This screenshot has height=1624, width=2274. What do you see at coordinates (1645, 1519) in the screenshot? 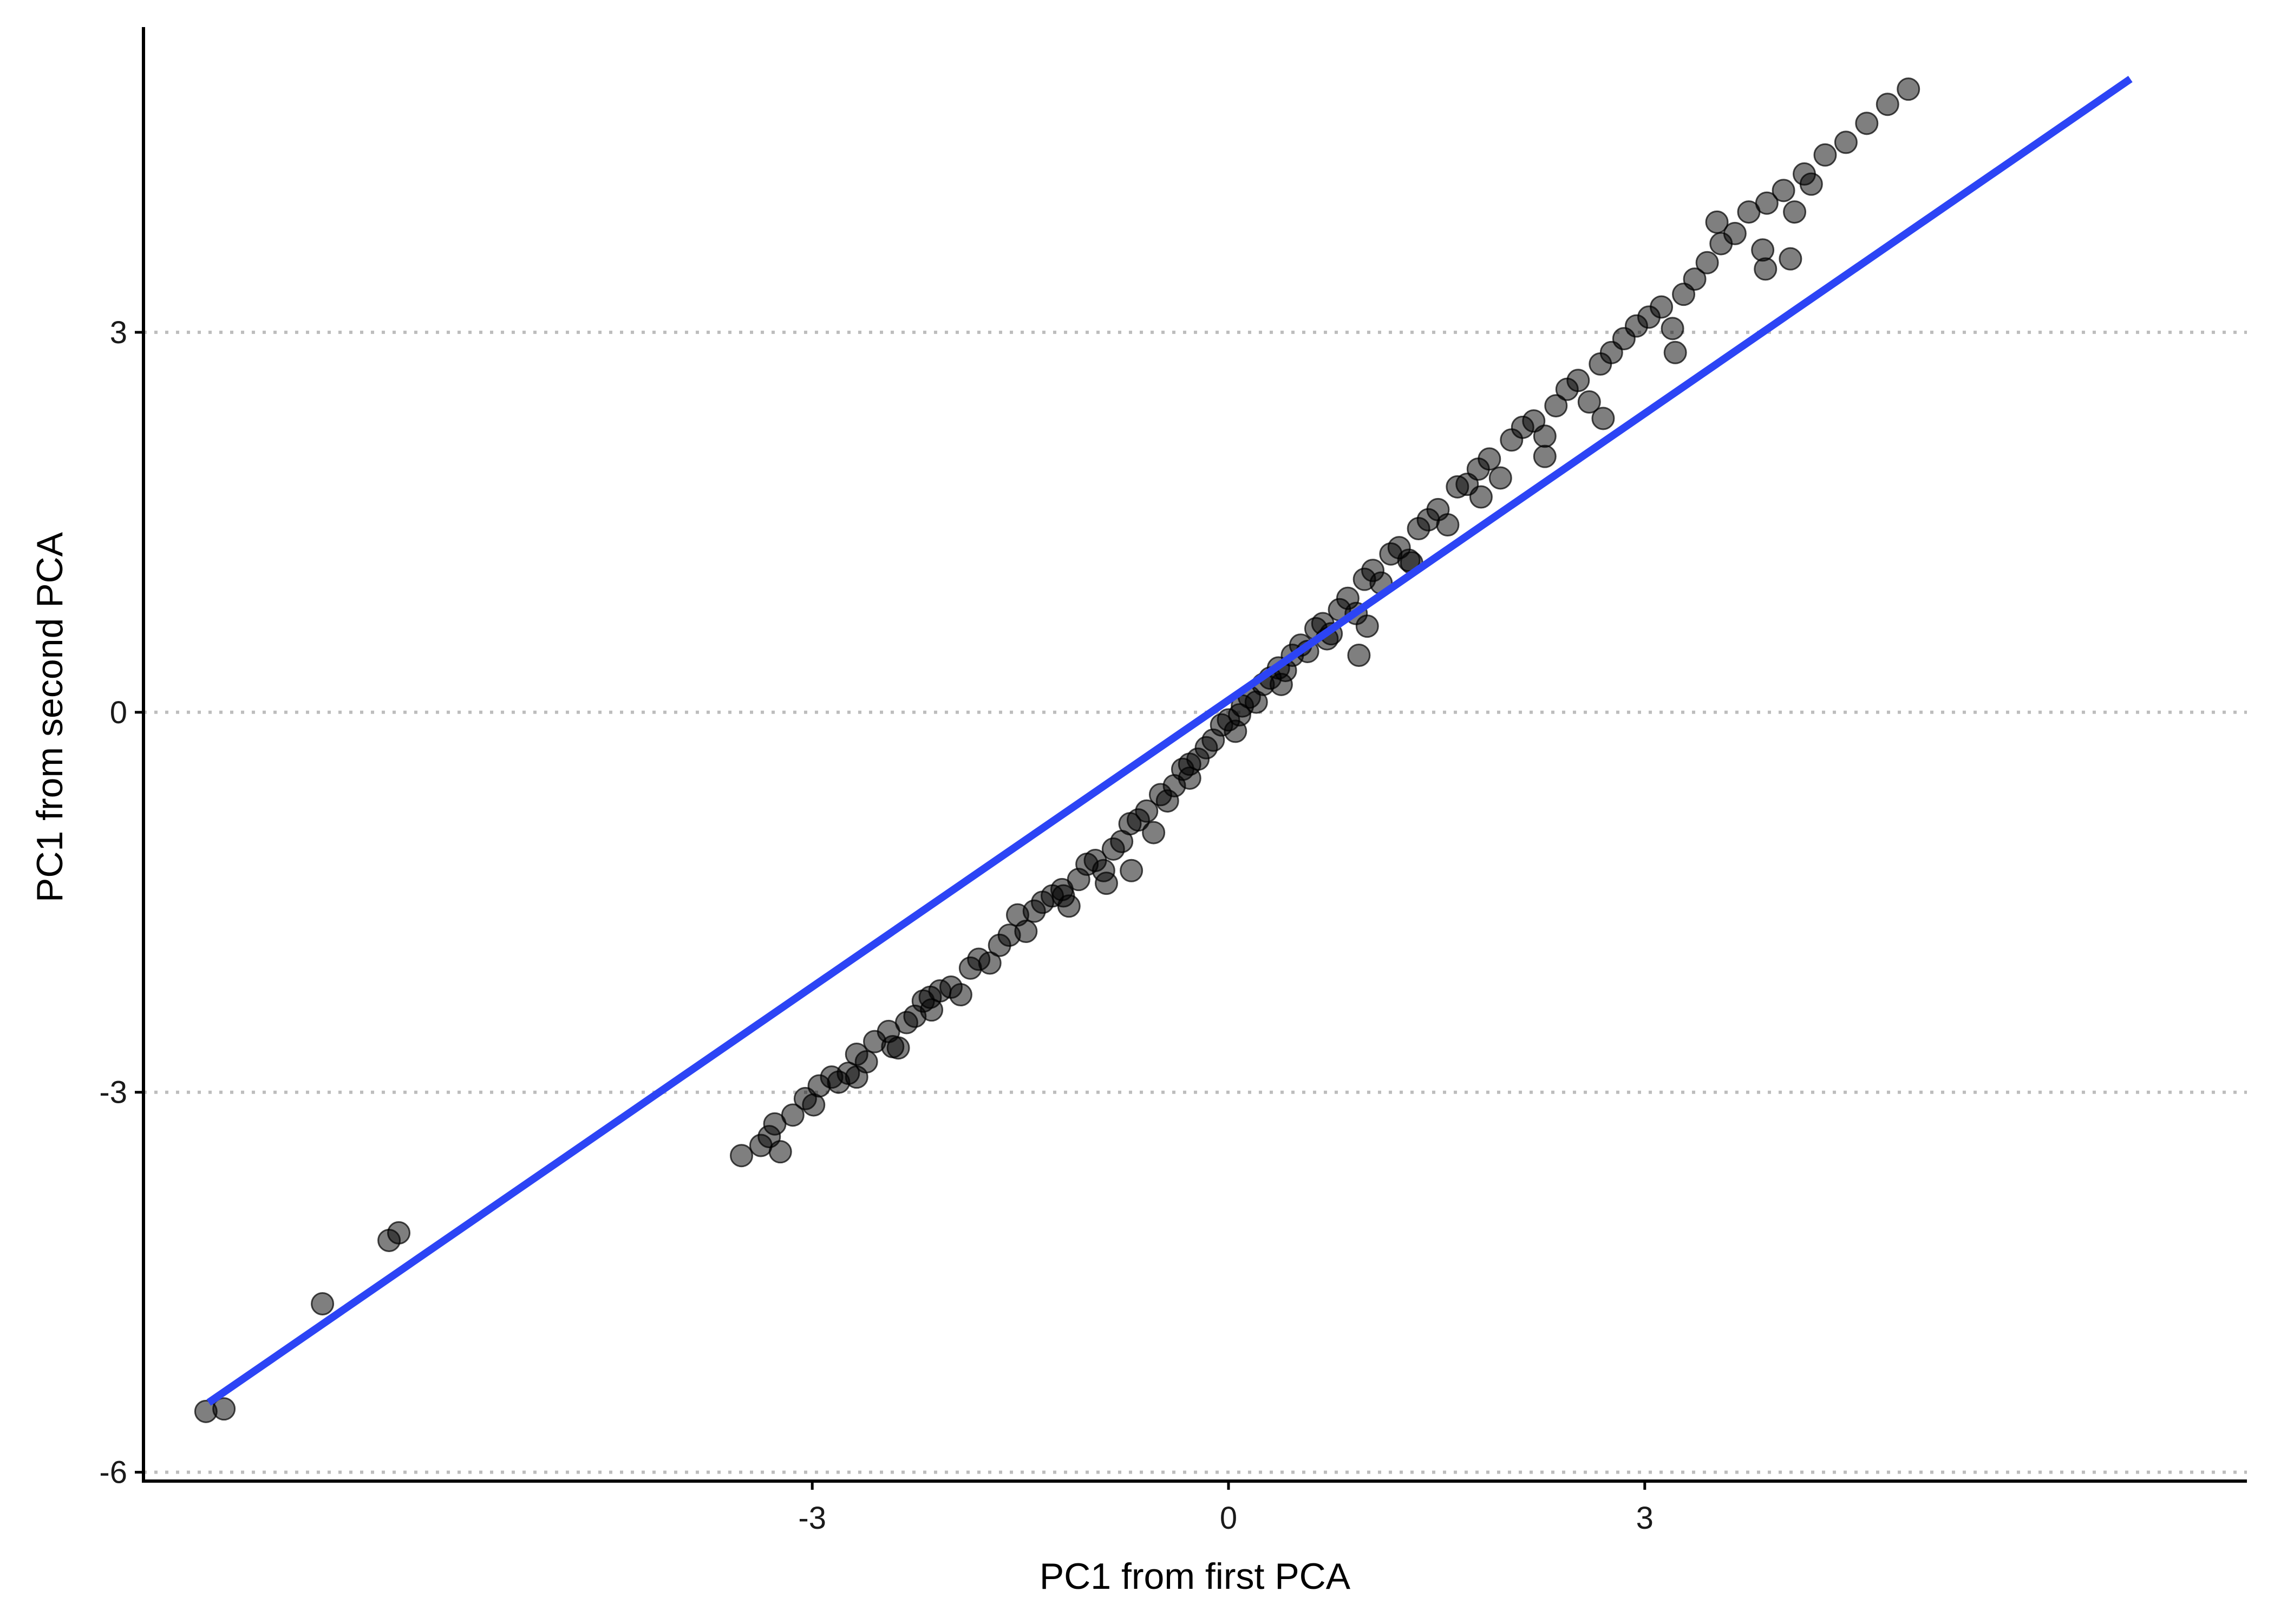
I see `x-tick-label: 3` at bounding box center [1645, 1519].